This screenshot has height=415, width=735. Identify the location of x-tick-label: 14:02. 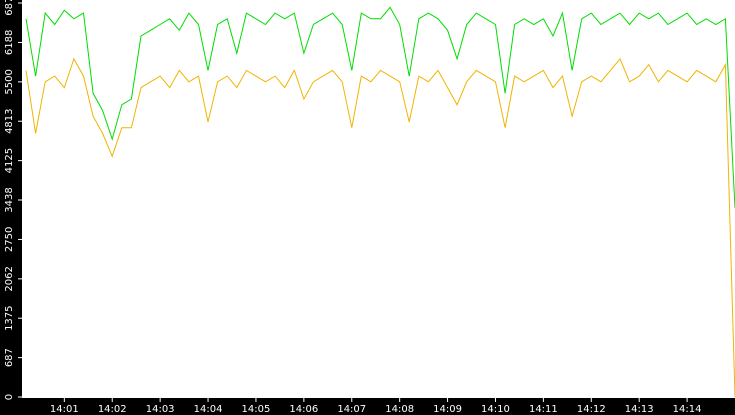
(112, 409).